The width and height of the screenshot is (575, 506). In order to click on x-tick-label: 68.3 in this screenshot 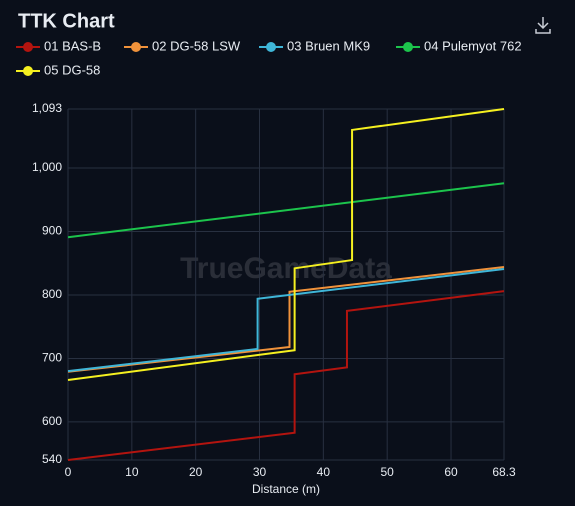, I will do `click(504, 472)`.